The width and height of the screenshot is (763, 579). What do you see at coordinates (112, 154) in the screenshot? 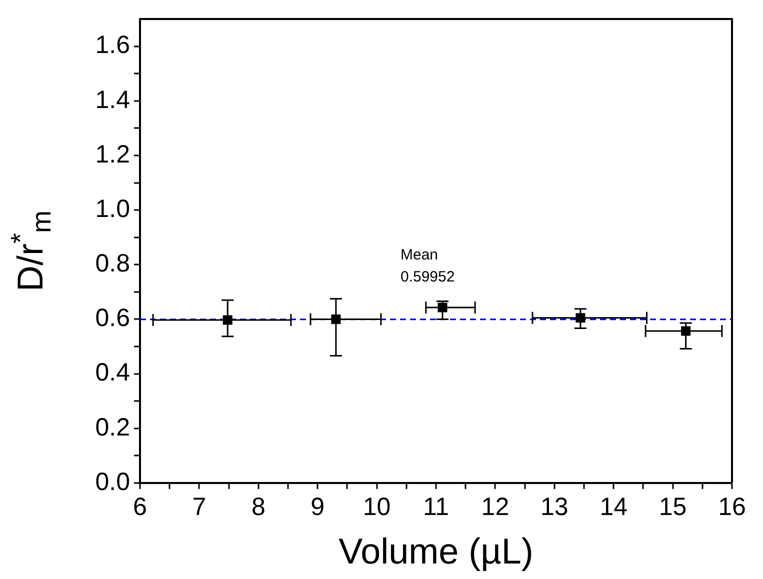
I see `y-tick-label: 1.2` at bounding box center [112, 154].